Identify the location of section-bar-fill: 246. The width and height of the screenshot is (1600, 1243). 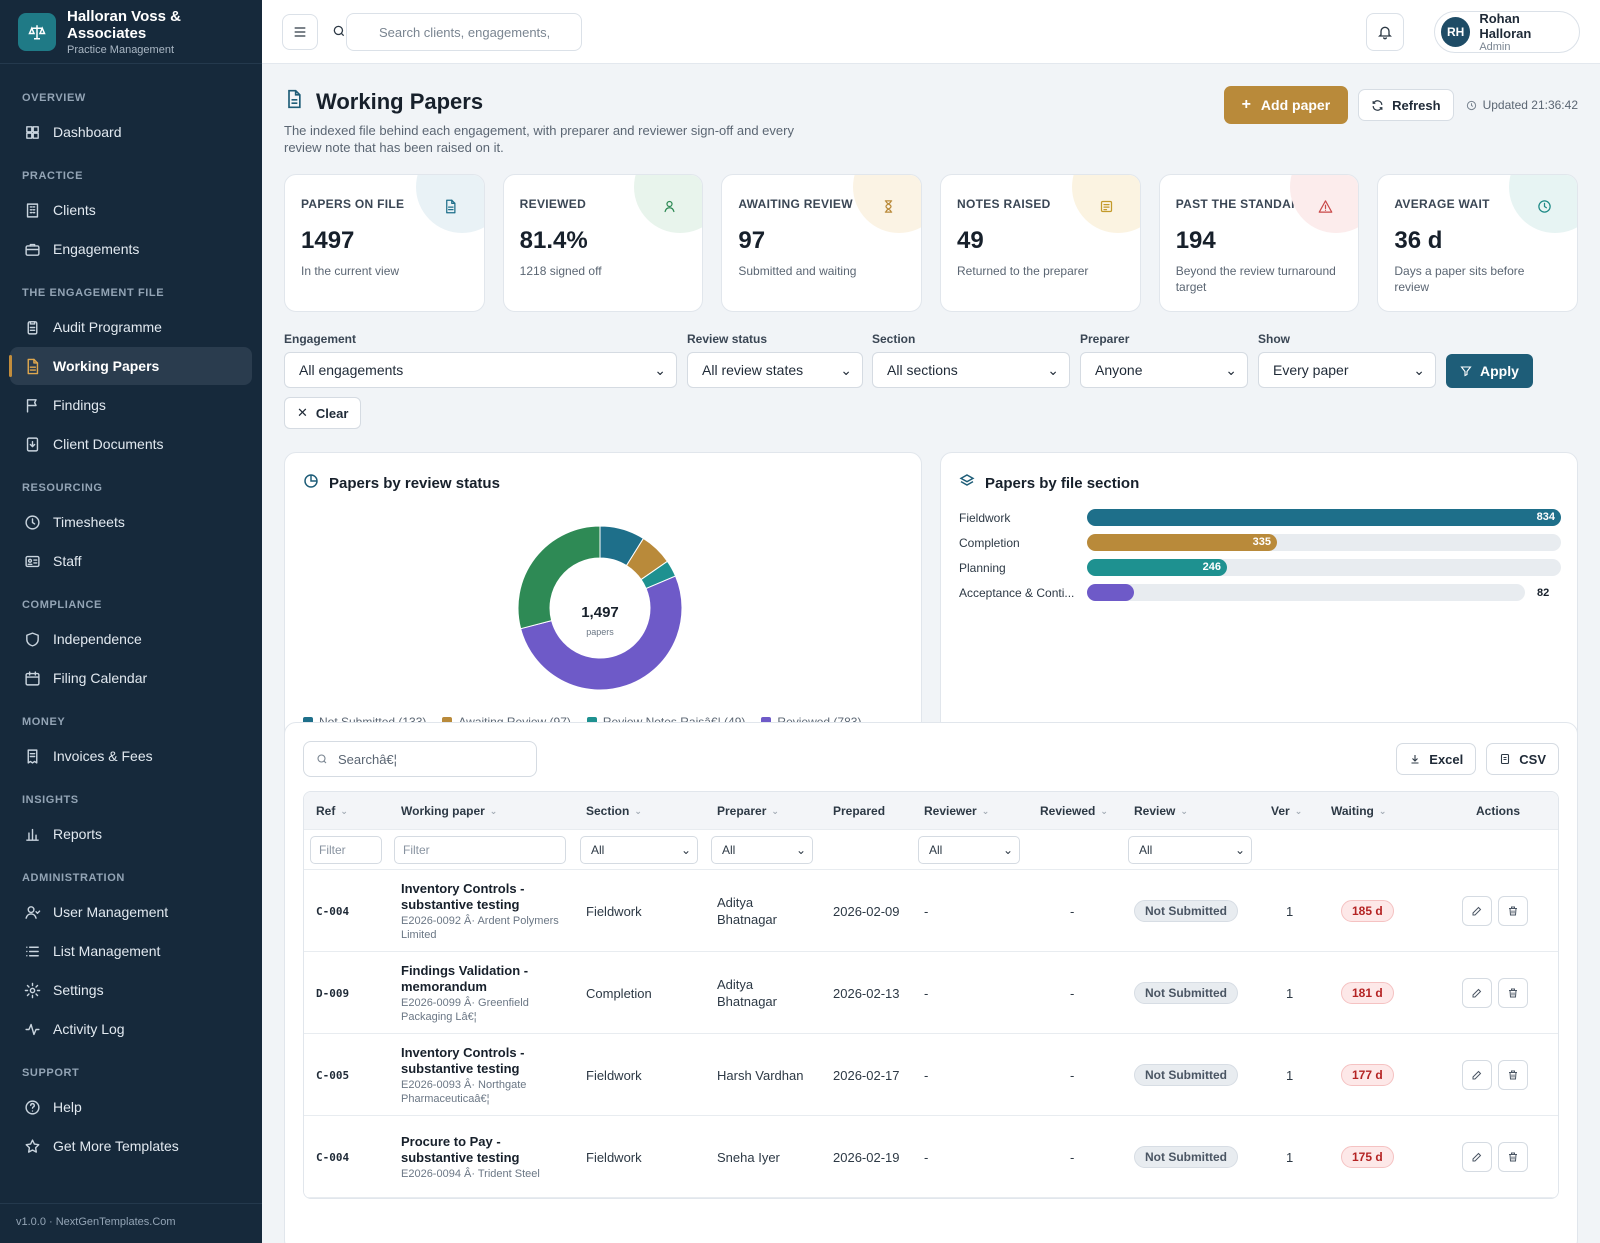
(1157, 567).